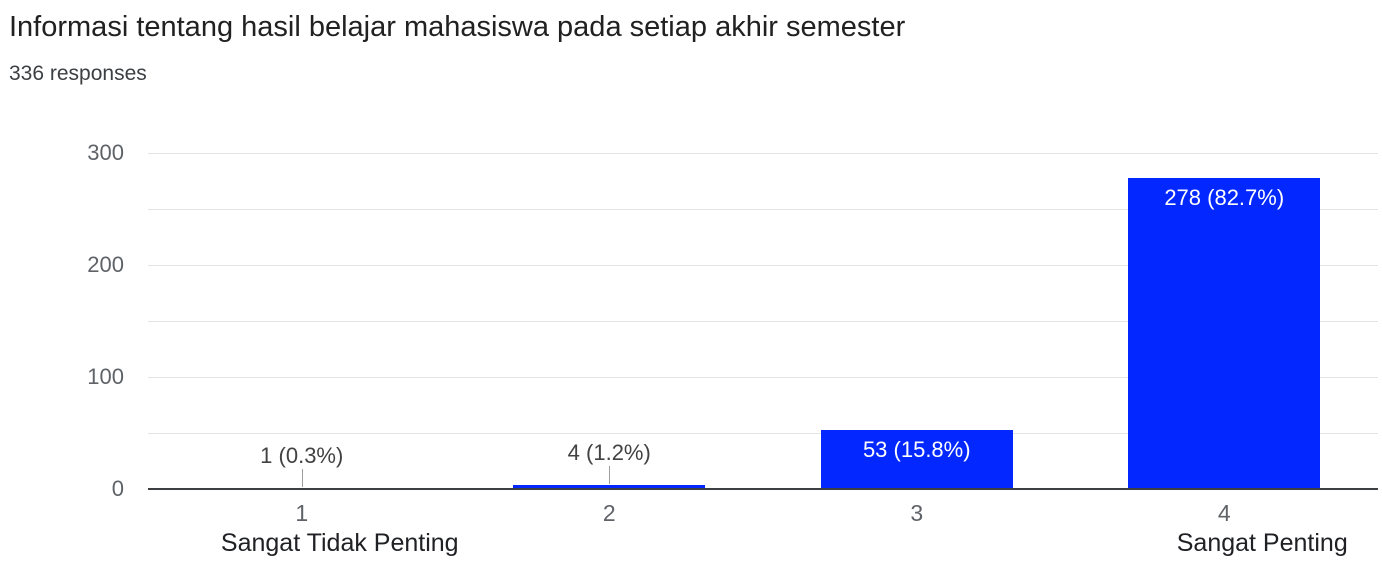  I want to click on bar-value-label: 278 (82.7%), so click(1224, 197).